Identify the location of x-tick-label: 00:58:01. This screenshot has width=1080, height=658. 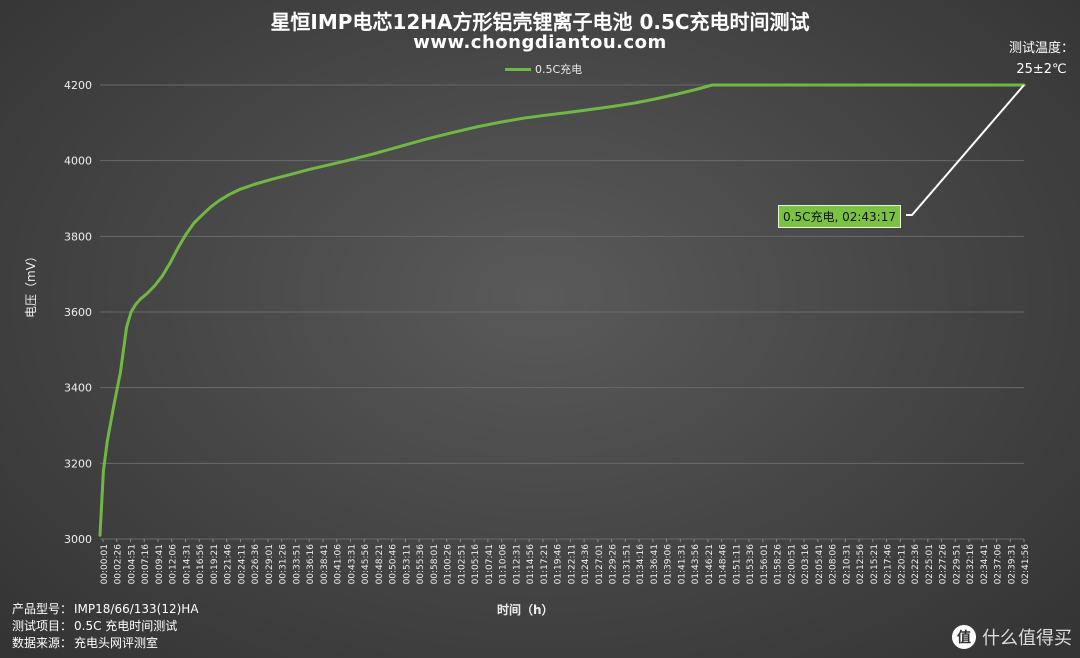
(435, 564).